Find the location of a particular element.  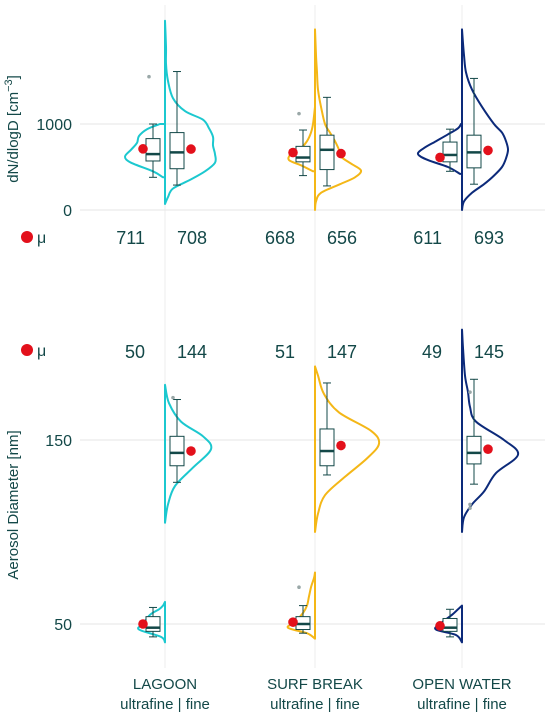

y-axis-label: Aerosol Diameter [nm] is located at coordinates (13, 504).